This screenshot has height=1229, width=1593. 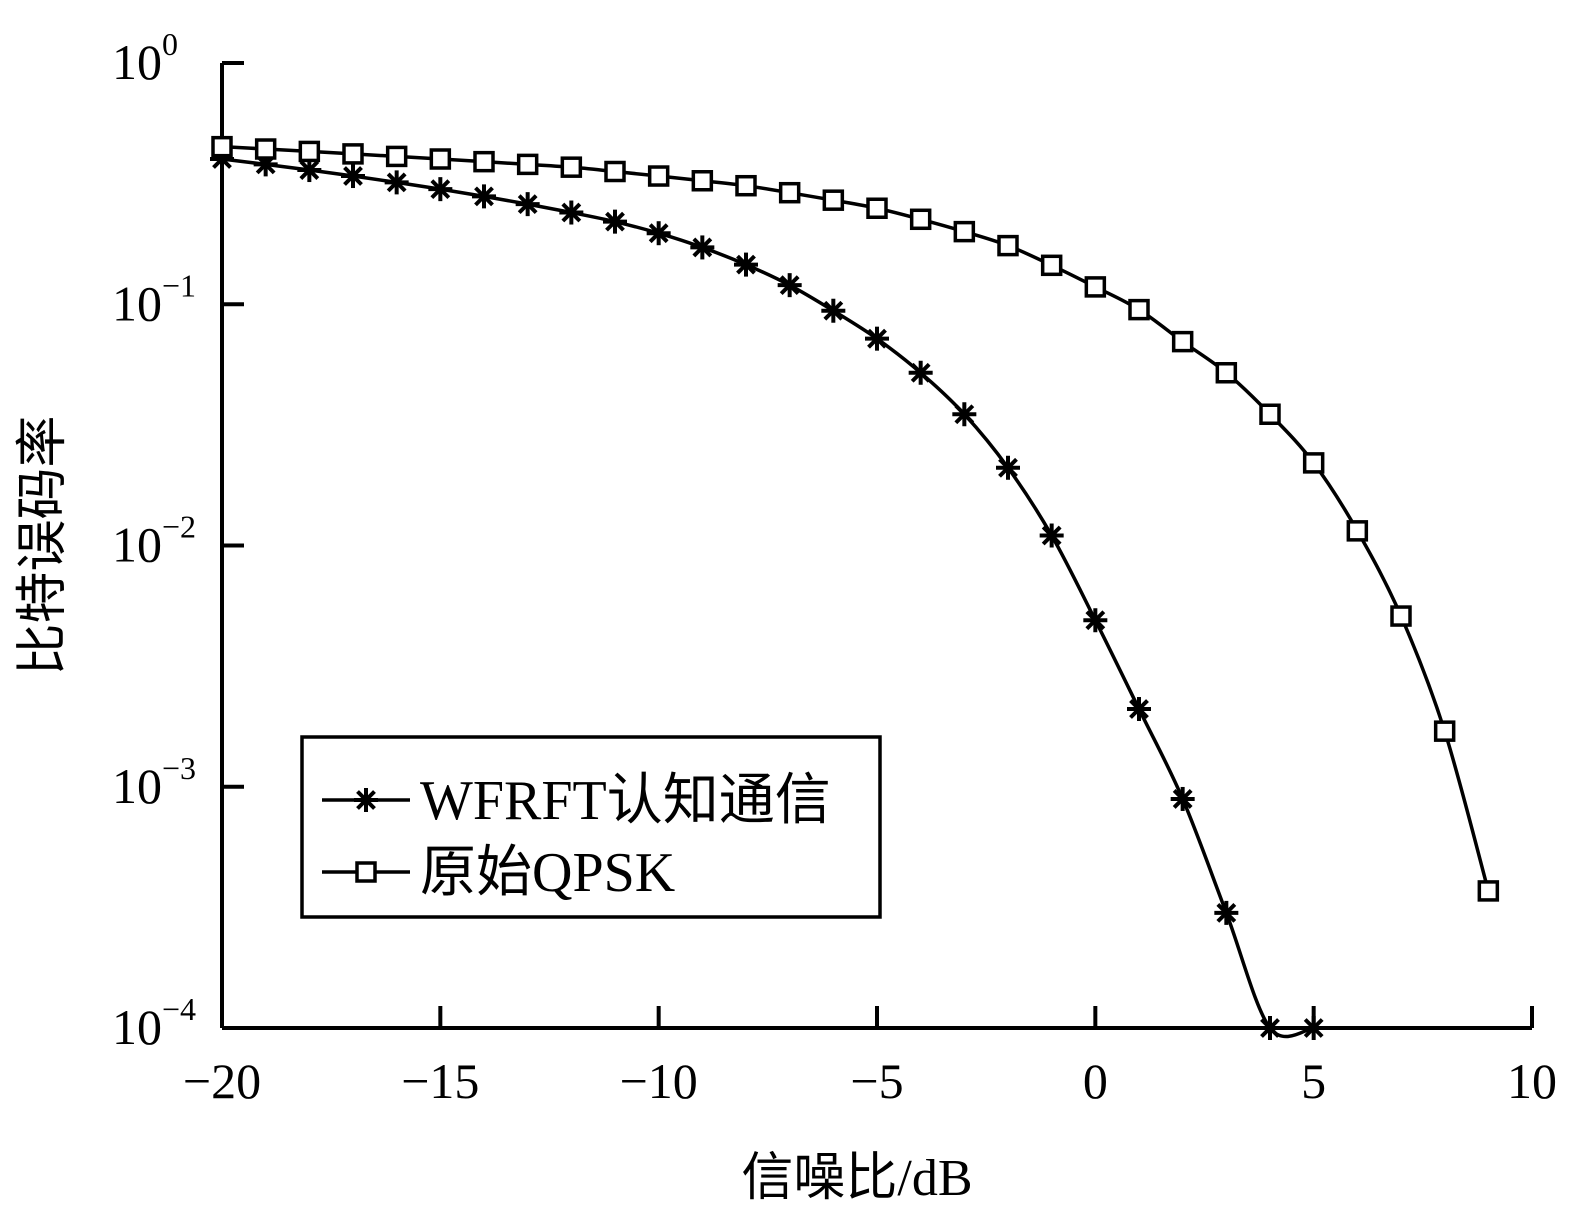 I want to click on x-tick-label: 0, so click(x=1095, y=1081).